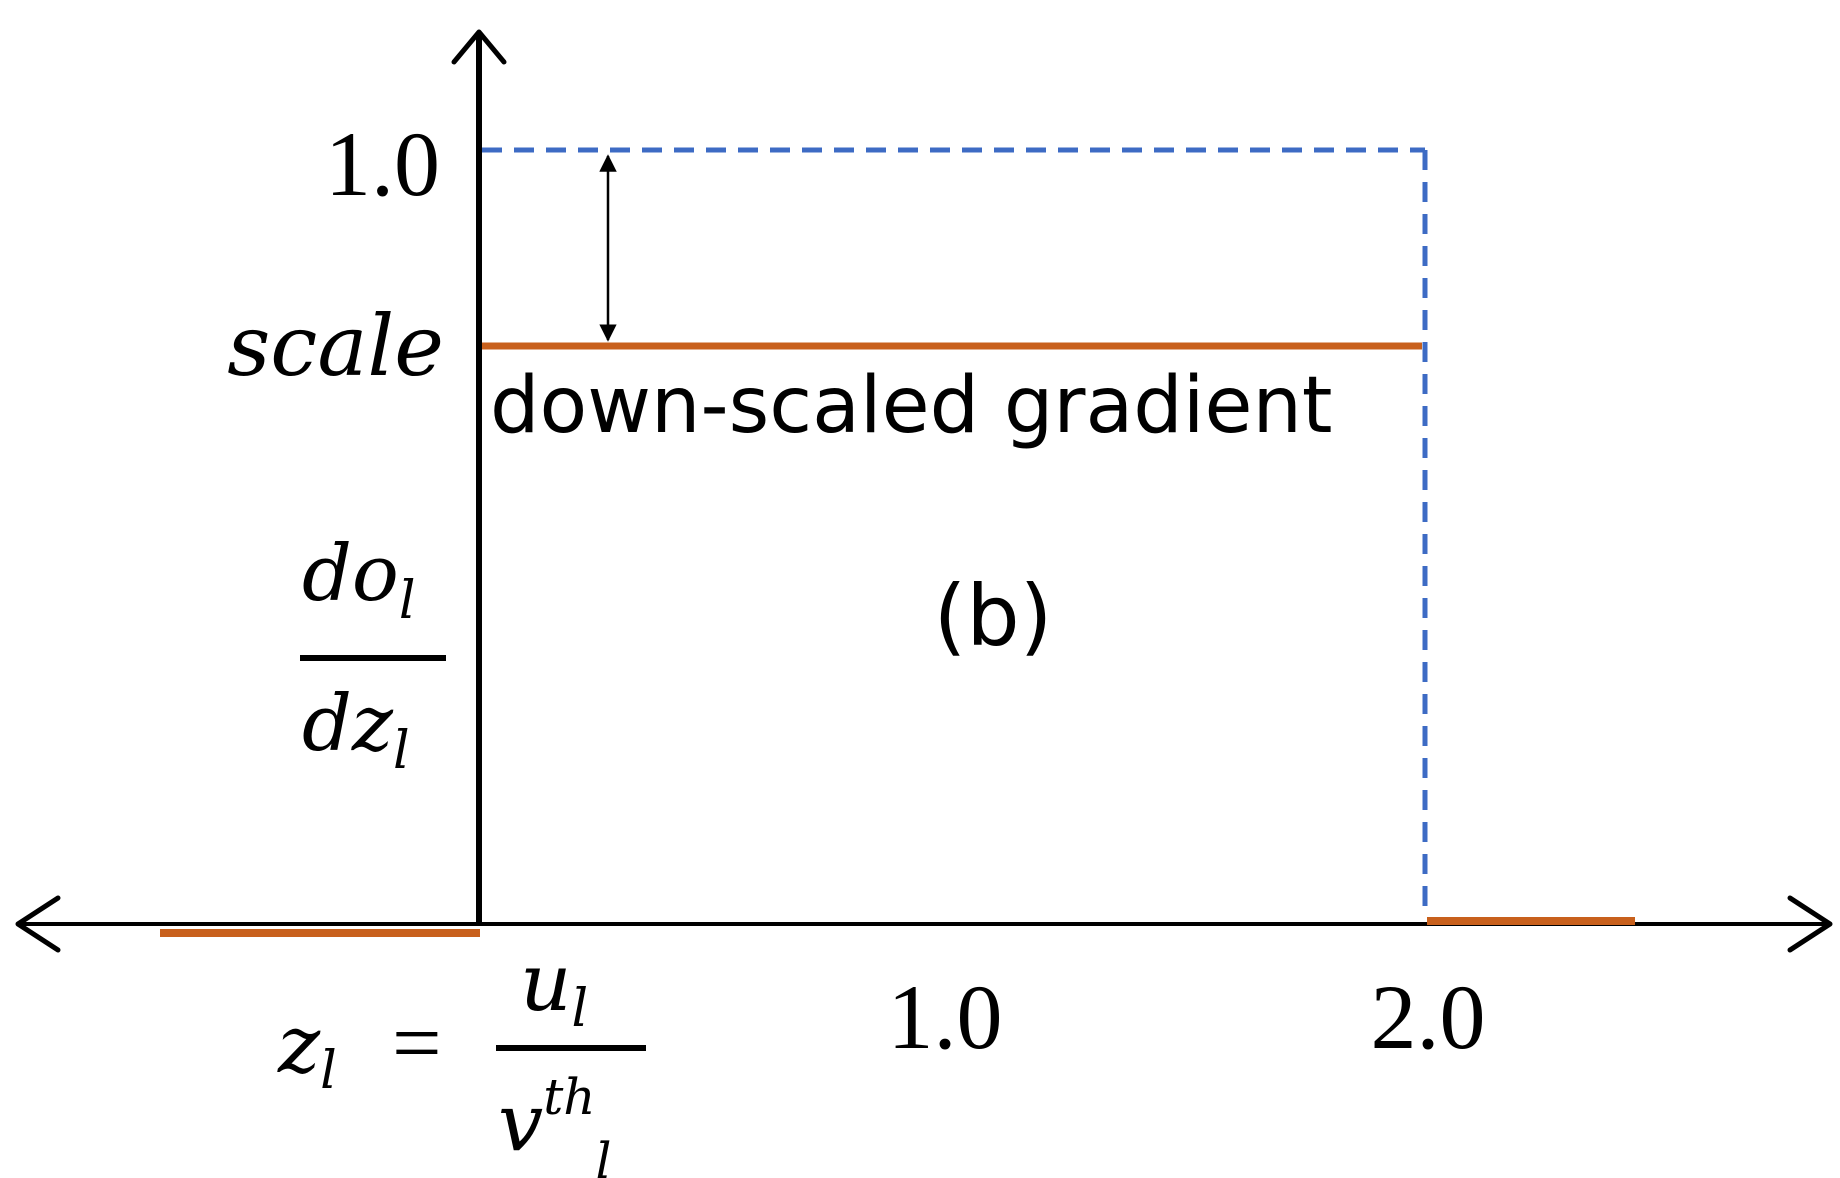  I want to click on x-label-denominator-sub: l, so click(604, 1155).